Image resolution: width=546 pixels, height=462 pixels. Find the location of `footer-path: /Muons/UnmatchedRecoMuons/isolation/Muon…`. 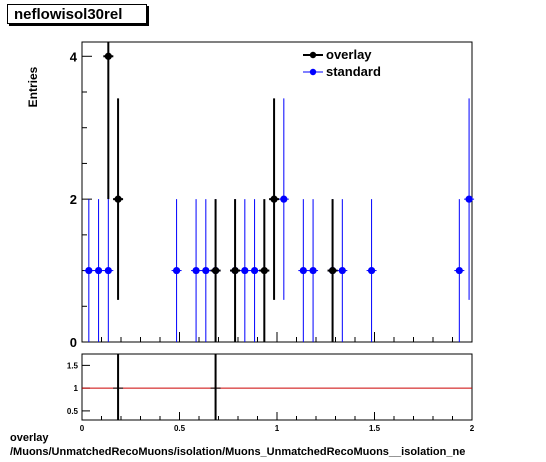

footer-path: /Muons/UnmatchedRecoMuons/isolation/Muon… is located at coordinates (238, 452).